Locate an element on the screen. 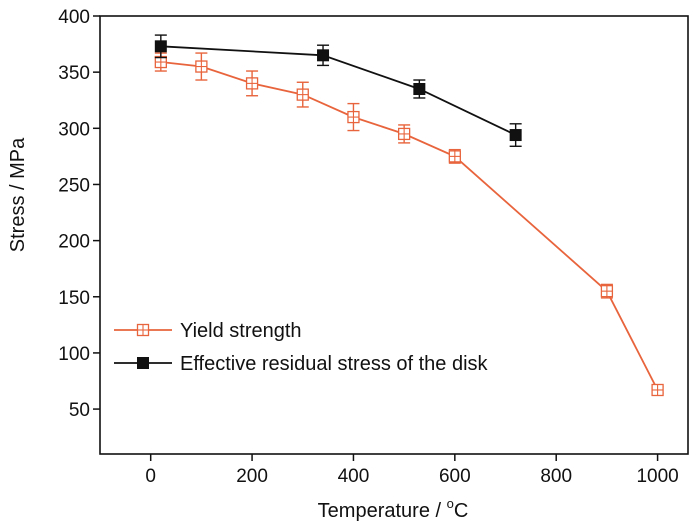 The image size is (700, 531). legend-item: Yield strength is located at coordinates (208, 331).